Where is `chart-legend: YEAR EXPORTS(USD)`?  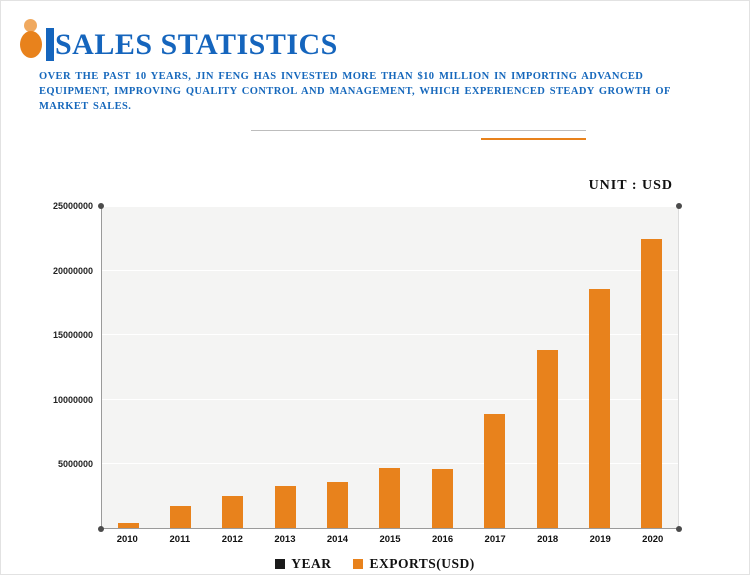 chart-legend: YEAR EXPORTS(USD) is located at coordinates (375, 564).